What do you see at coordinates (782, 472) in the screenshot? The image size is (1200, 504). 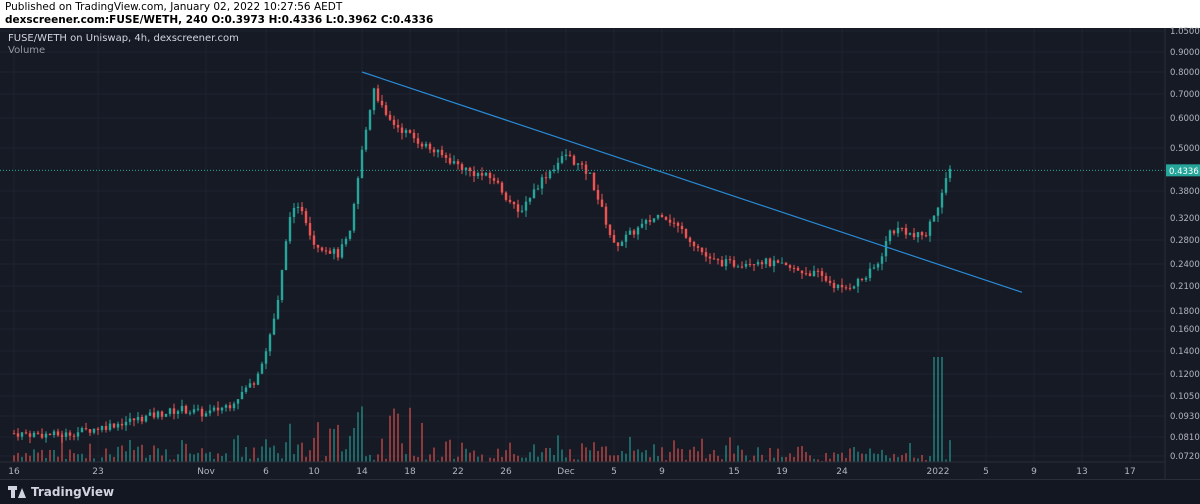 I see `x-tick-label: 19` at bounding box center [782, 472].